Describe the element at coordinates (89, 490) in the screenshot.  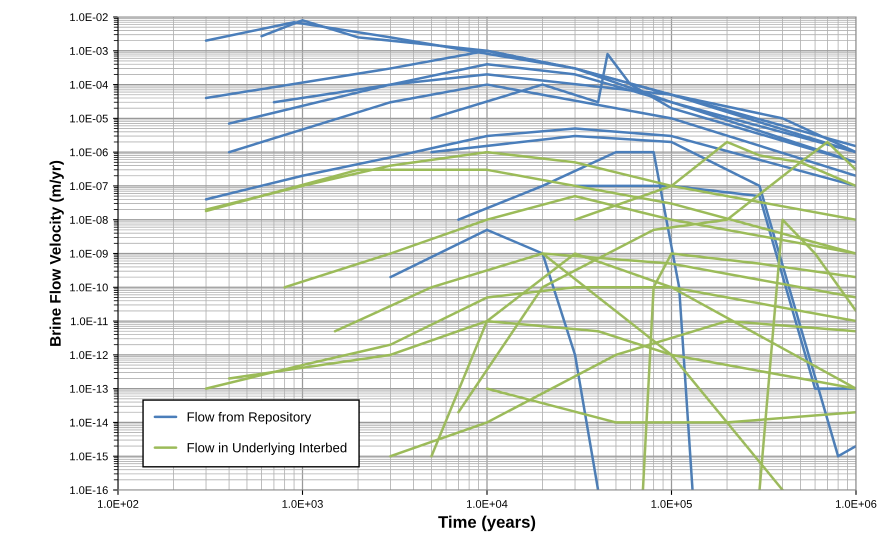
I see `y-tick-label: 1.0E-16` at that location.